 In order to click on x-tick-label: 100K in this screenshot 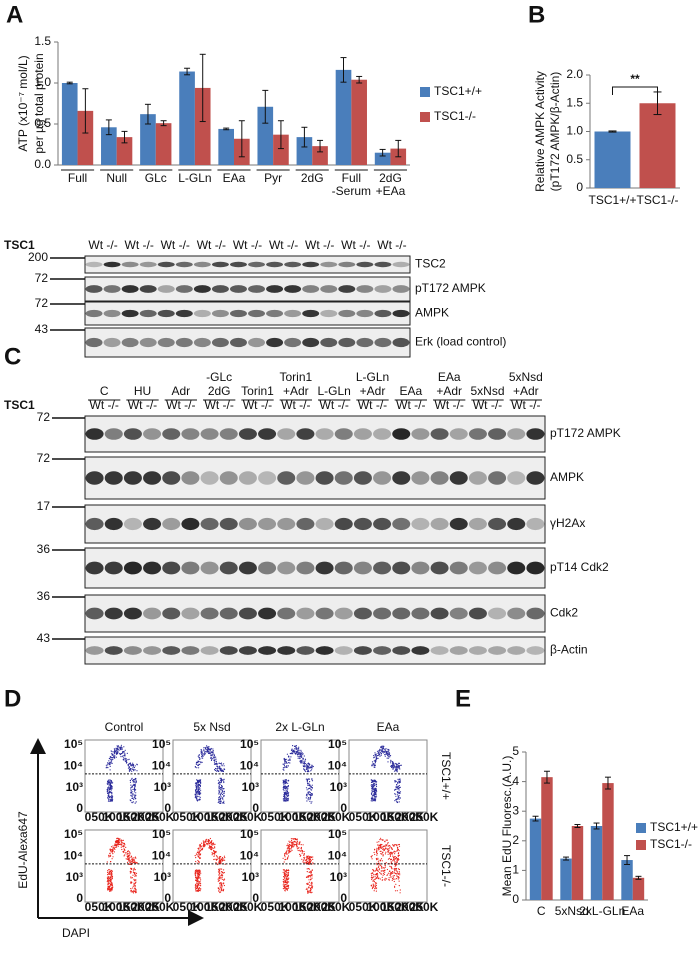, I will do `click(204, 907)`.